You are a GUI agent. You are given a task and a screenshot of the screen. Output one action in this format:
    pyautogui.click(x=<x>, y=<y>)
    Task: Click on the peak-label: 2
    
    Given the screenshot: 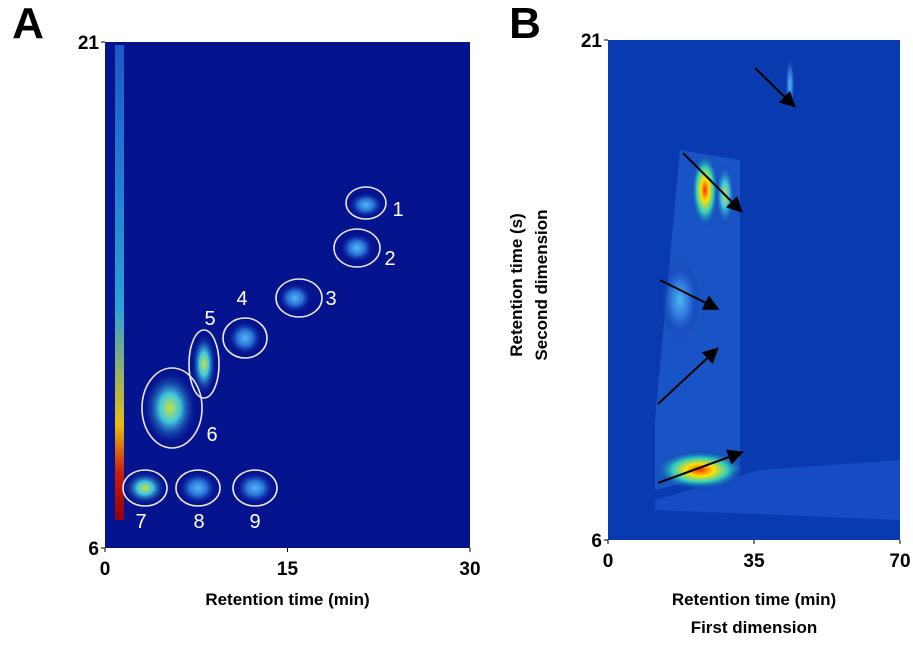 What is the action you would take?
    pyautogui.click(x=389, y=259)
    